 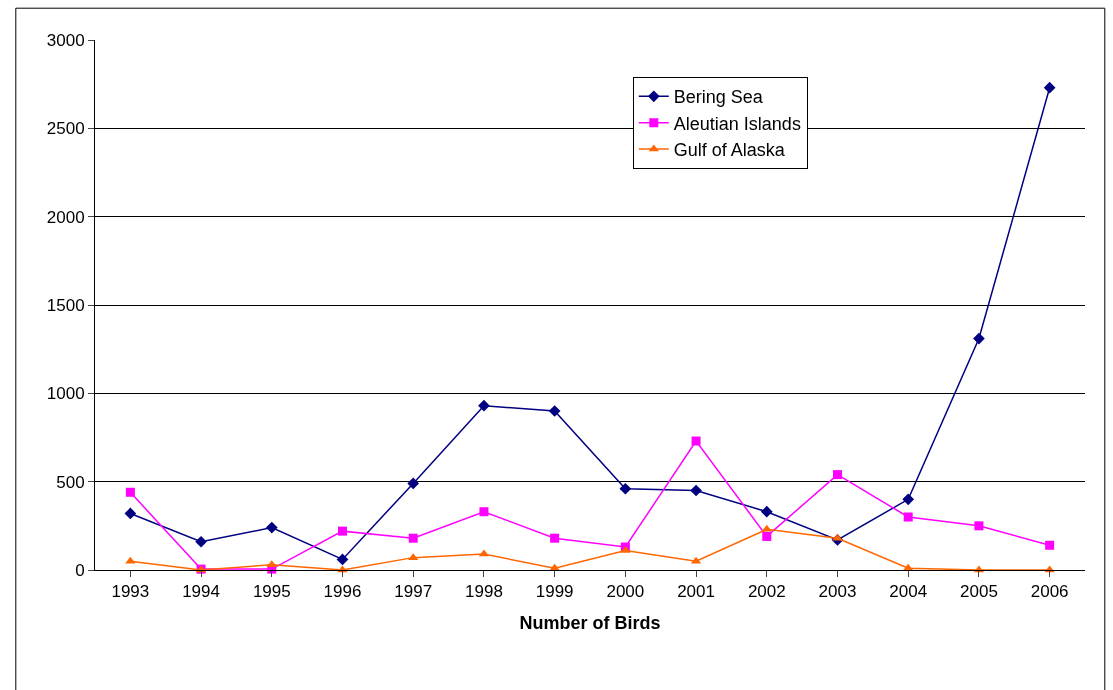 What do you see at coordinates (65, 217) in the screenshot?
I see `y-tick-label: 2000` at bounding box center [65, 217].